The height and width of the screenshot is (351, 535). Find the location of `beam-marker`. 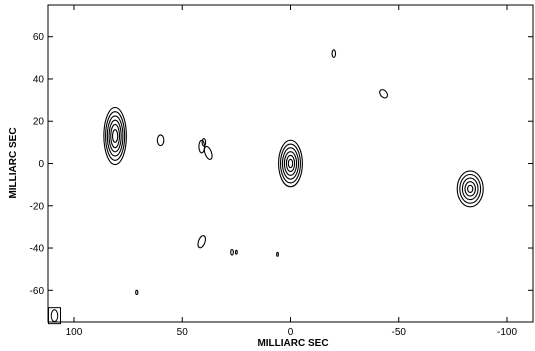

beam-marker is located at coordinates (54, 316).